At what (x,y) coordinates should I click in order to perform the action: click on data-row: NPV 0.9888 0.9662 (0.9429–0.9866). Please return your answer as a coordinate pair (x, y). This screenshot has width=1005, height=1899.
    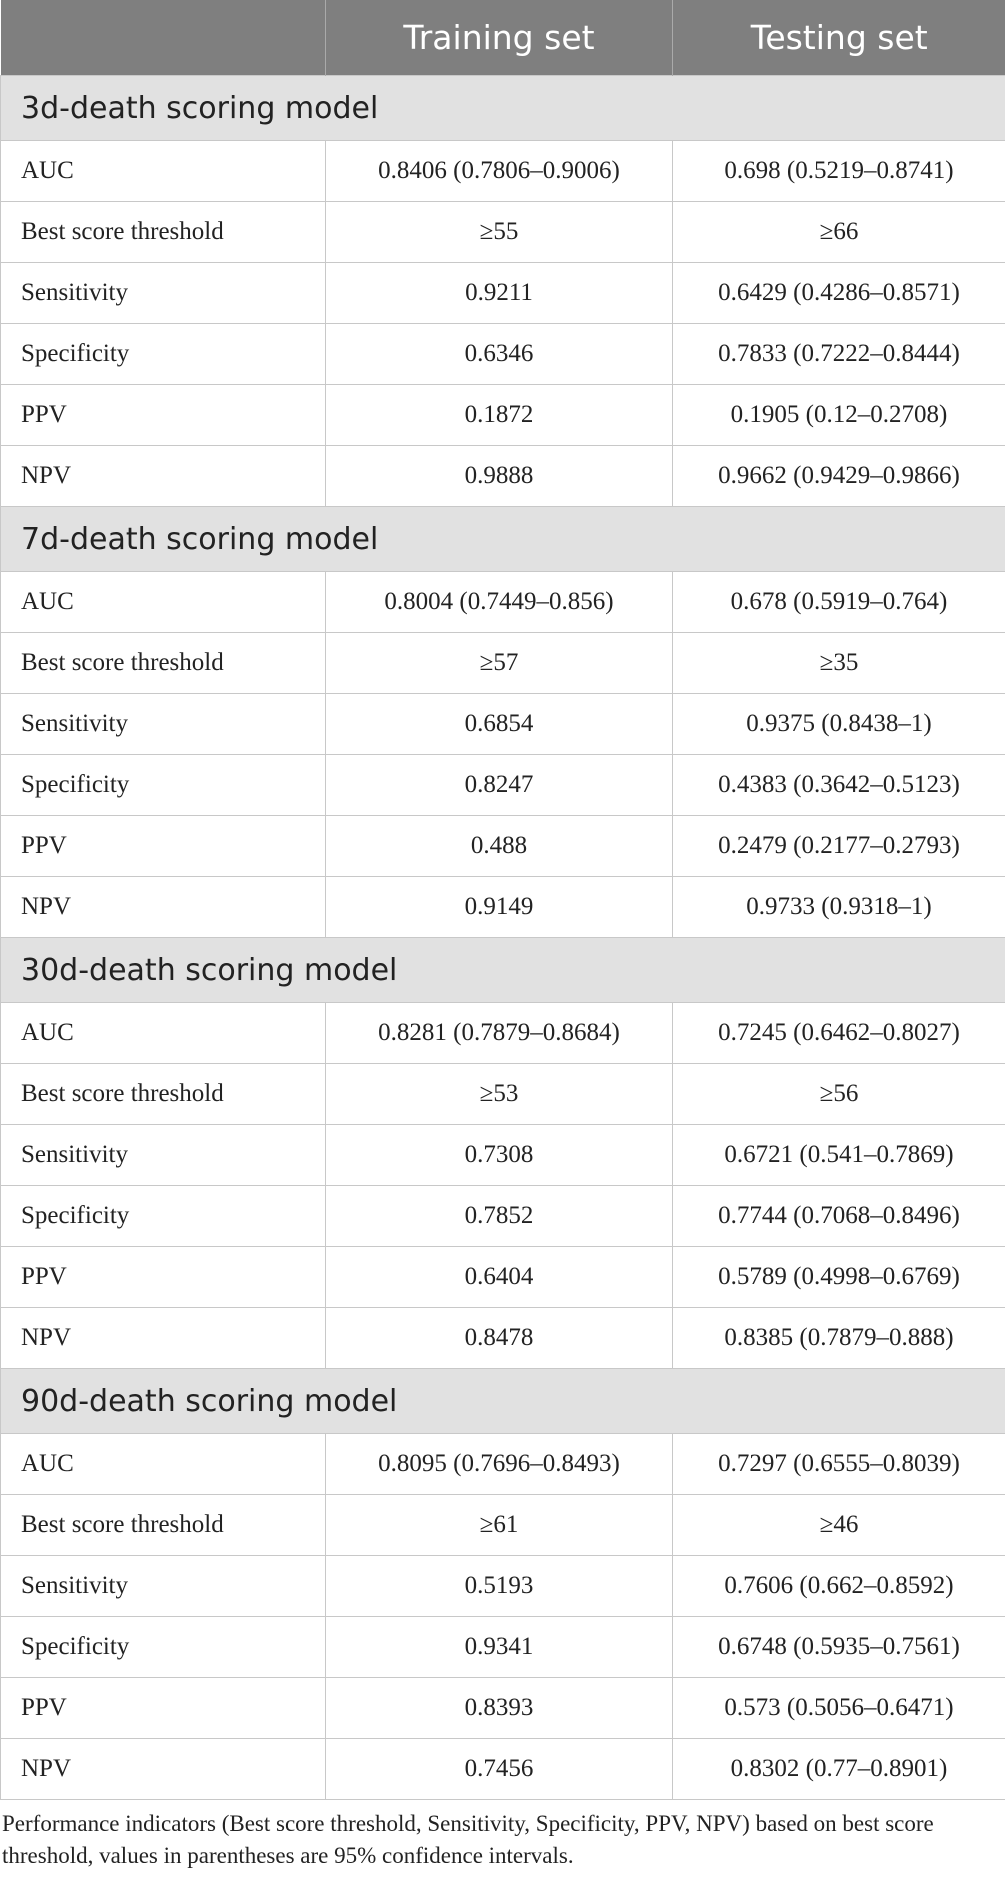
    Looking at the image, I should click on (502, 476).